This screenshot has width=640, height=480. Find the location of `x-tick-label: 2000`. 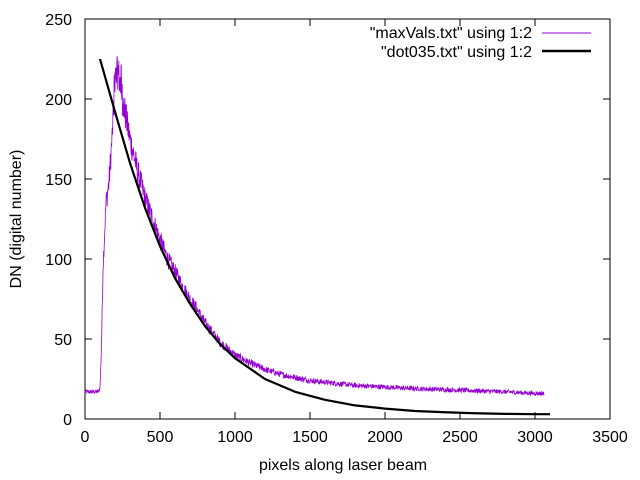

x-tick-label: 2000 is located at coordinates (385, 437).